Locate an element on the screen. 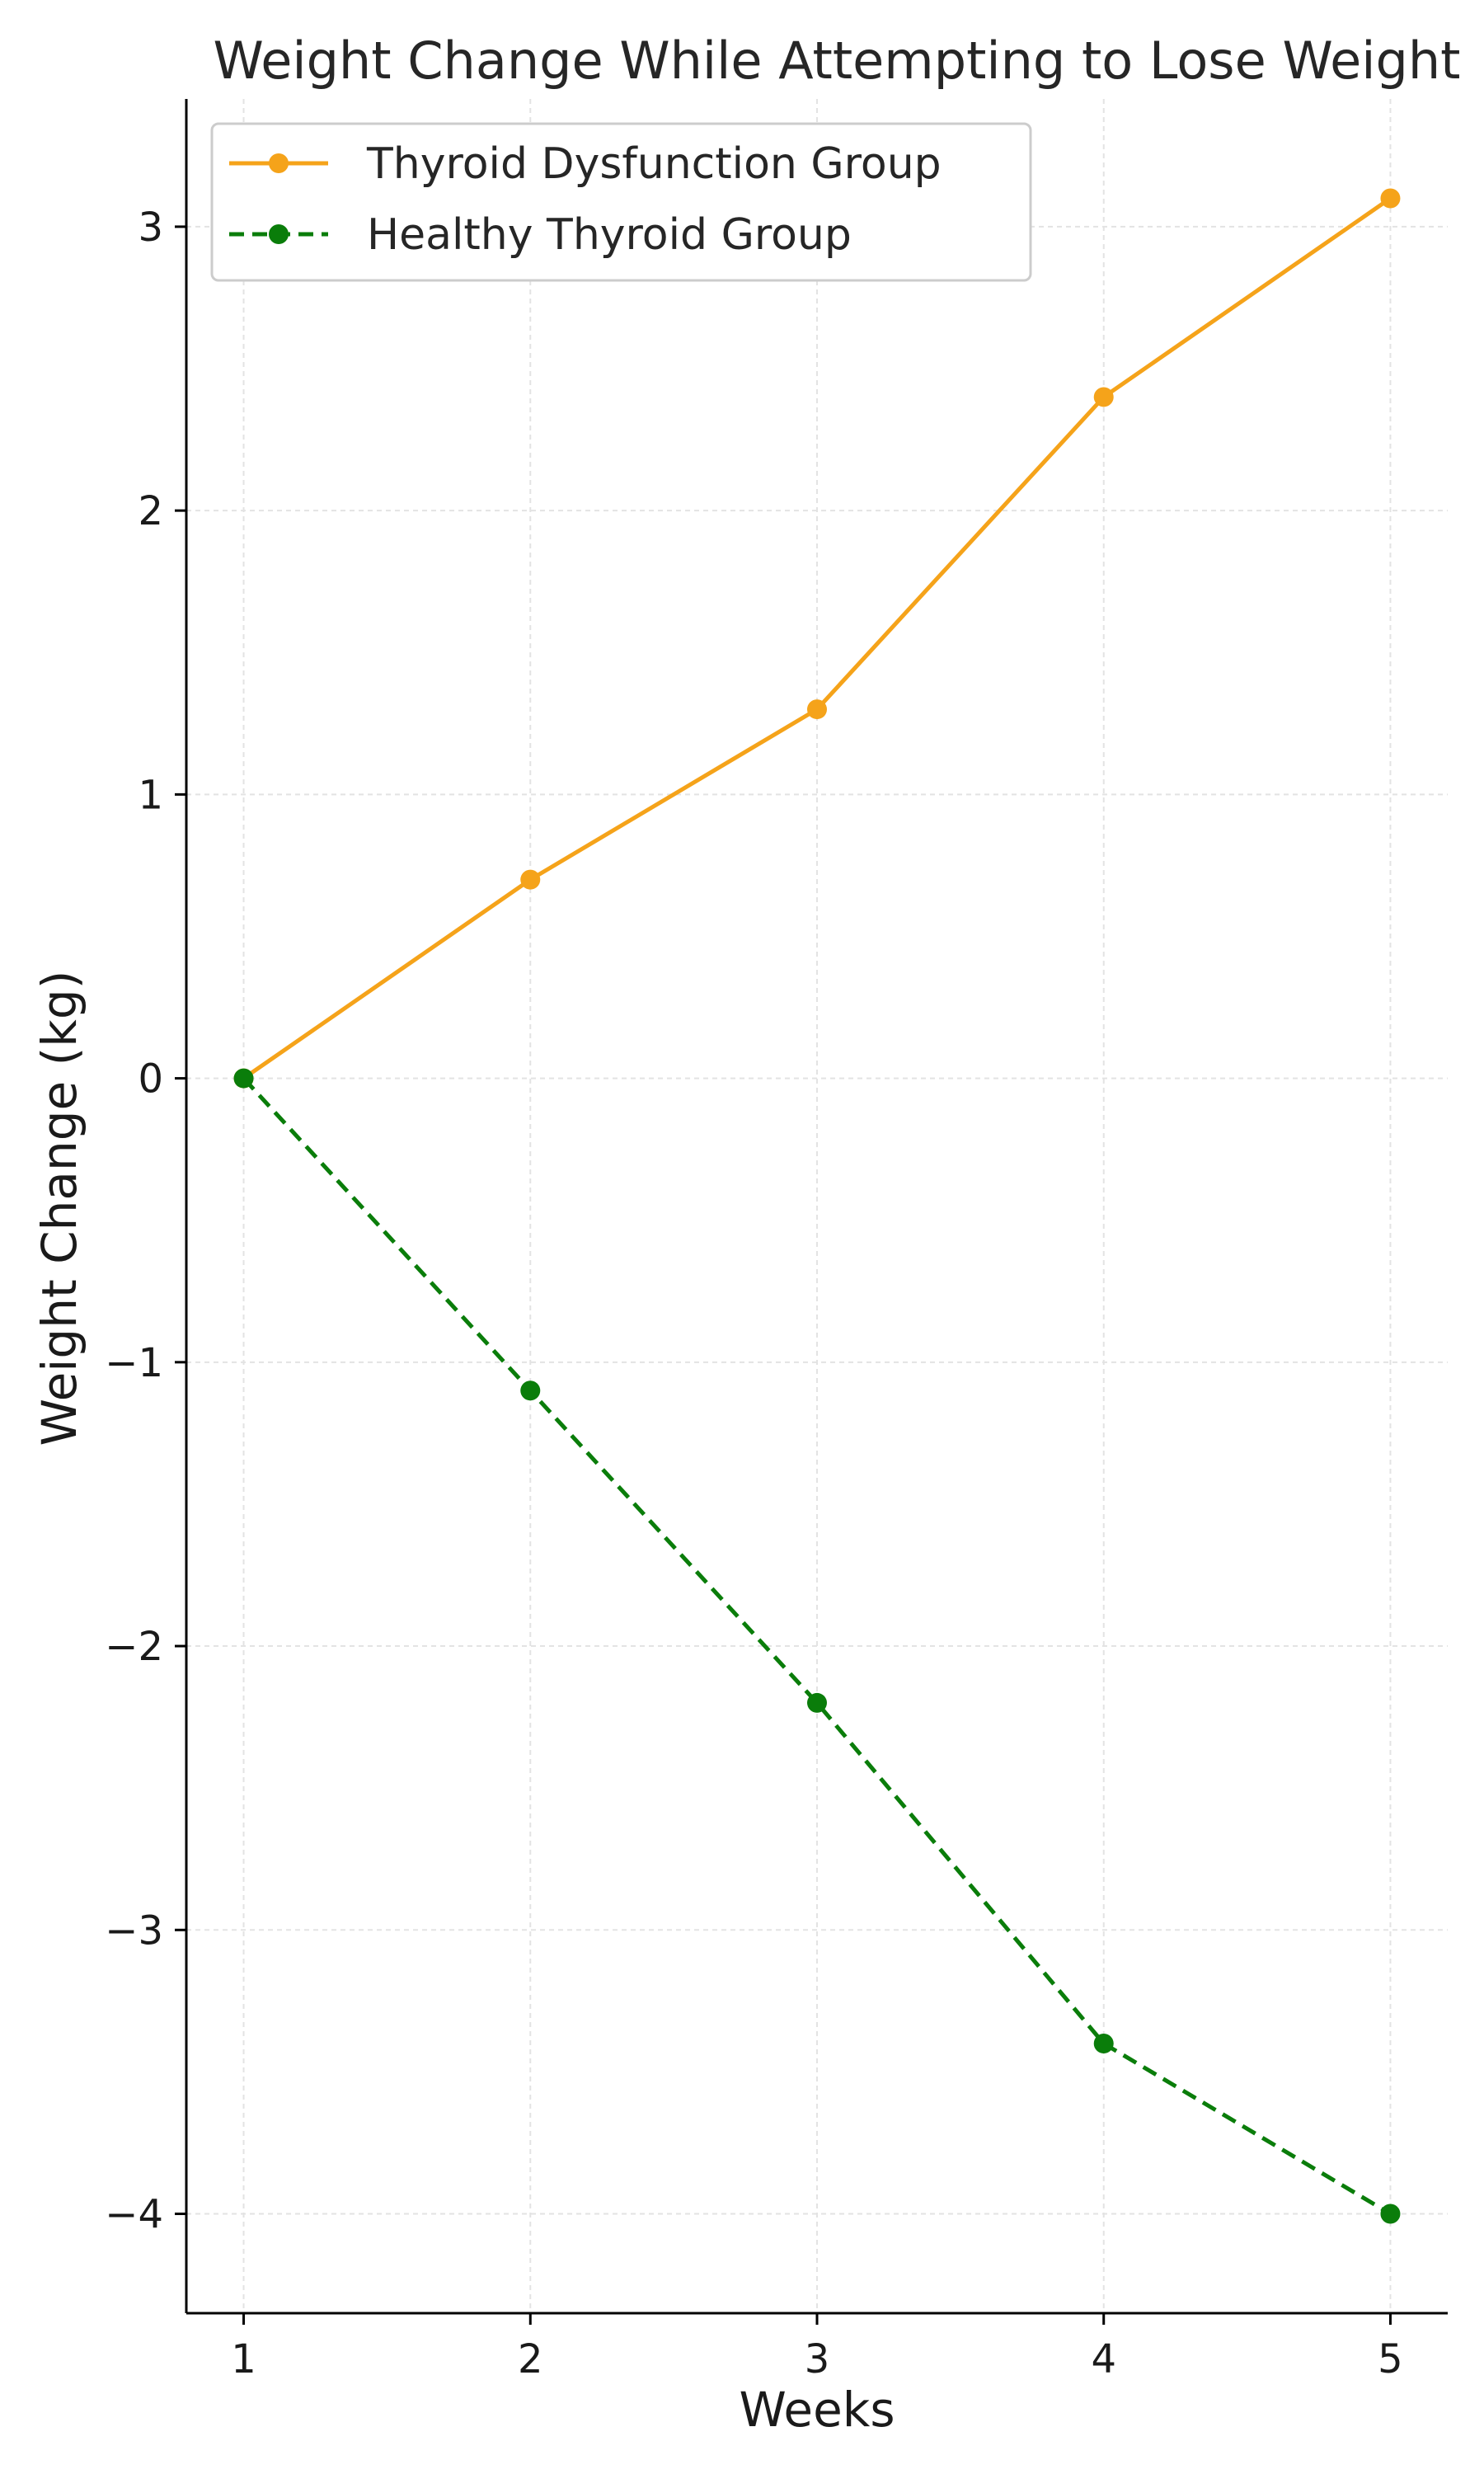 Image resolution: width=1484 pixels, height=2474 pixels. legend-marker-healthy-thyroid is located at coordinates (279, 234).